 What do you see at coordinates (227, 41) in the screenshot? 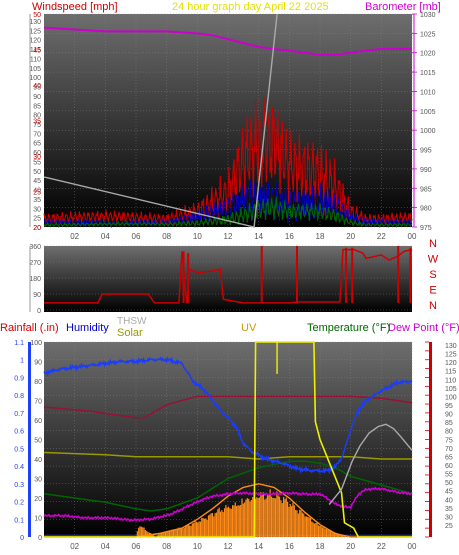
I see `barometer-line` at bounding box center [227, 41].